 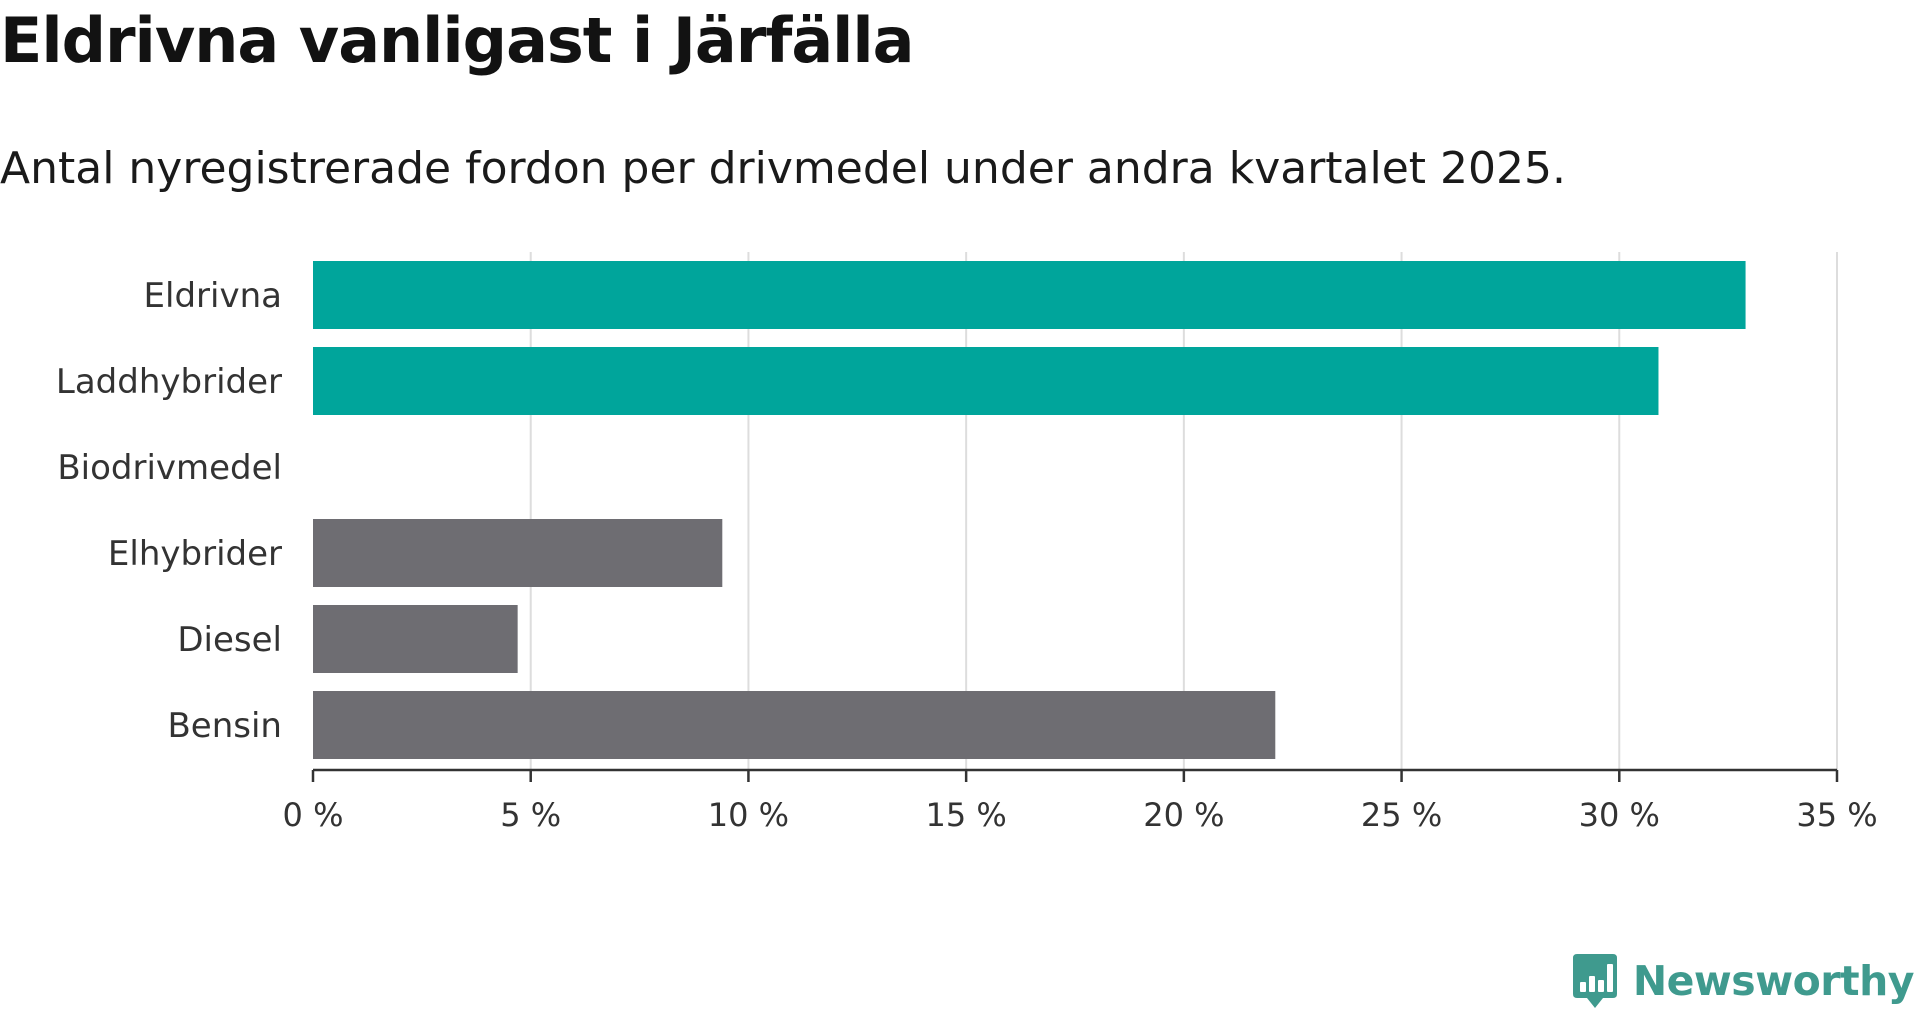 I want to click on x-tick-label: 15 %, so click(x=965, y=815).